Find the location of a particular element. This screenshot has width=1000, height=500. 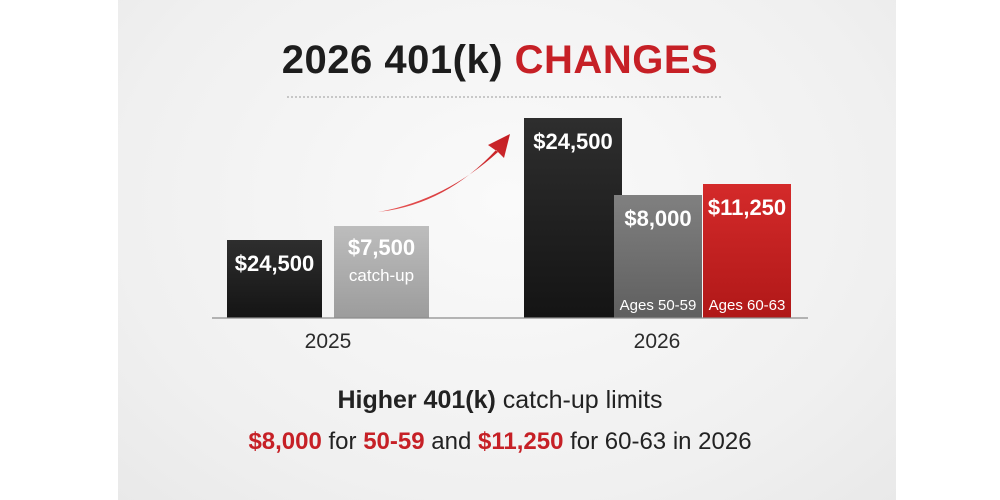

bar-sublabel-2026-3: Ages 60-63 is located at coordinates (747, 305).